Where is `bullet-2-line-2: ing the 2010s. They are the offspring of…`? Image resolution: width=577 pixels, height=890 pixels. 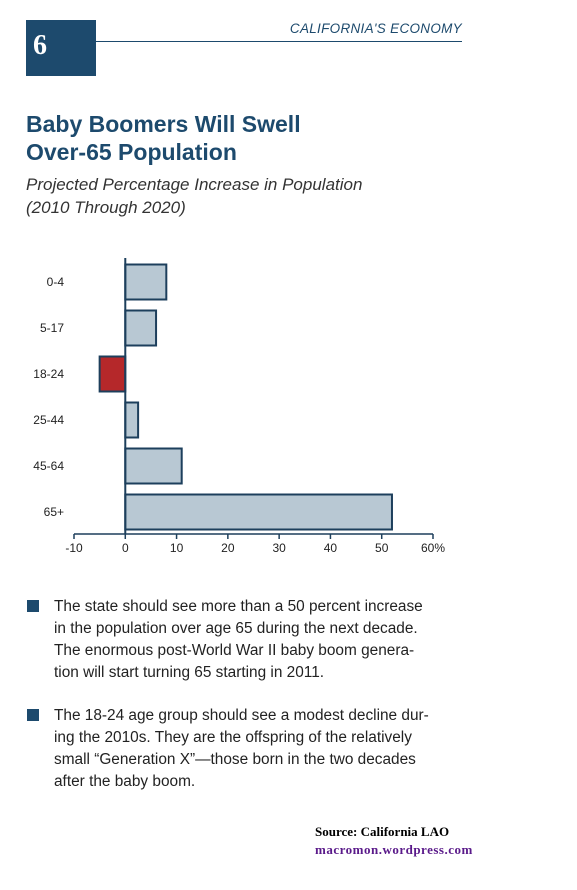 bullet-2-line-2: ing the 2010s. They are the offspring of… is located at coordinates (233, 737).